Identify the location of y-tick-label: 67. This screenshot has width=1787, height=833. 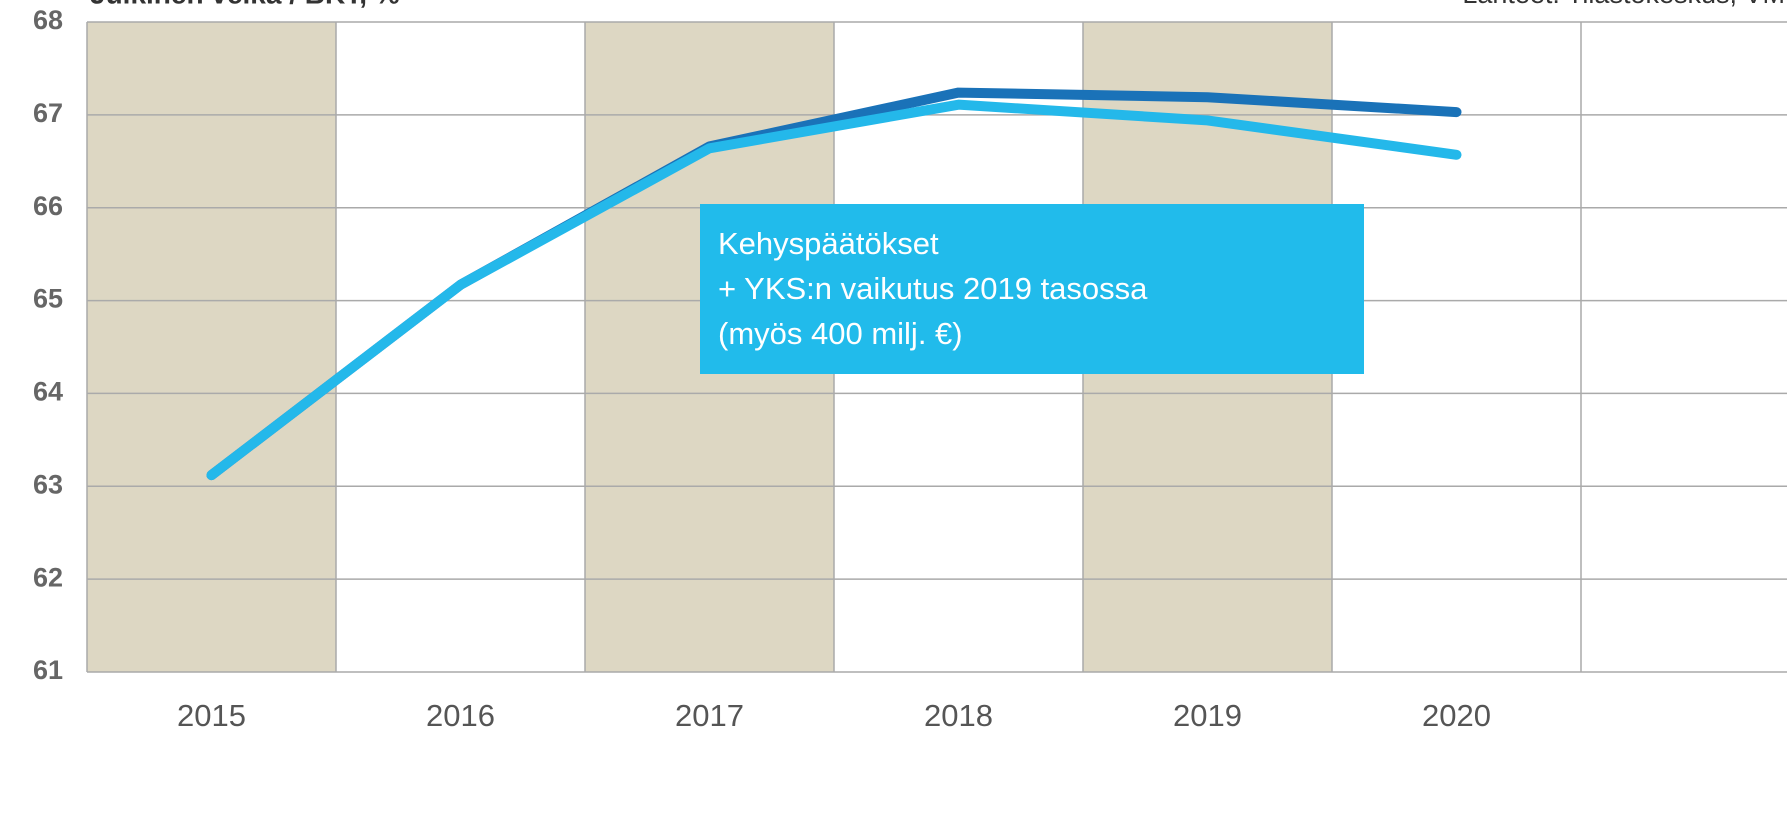
(48, 113).